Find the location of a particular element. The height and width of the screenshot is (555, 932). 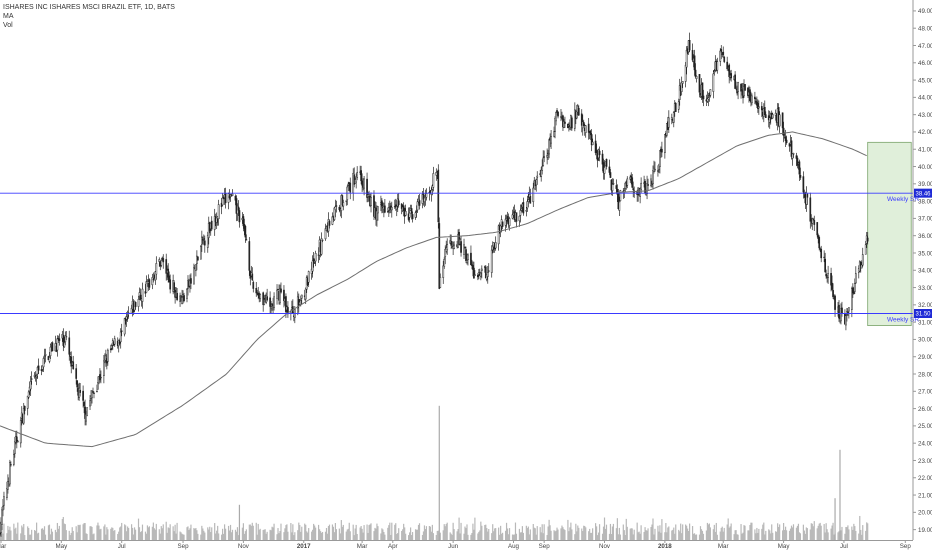

y-tick-label: 44.00 is located at coordinates (925, 98).